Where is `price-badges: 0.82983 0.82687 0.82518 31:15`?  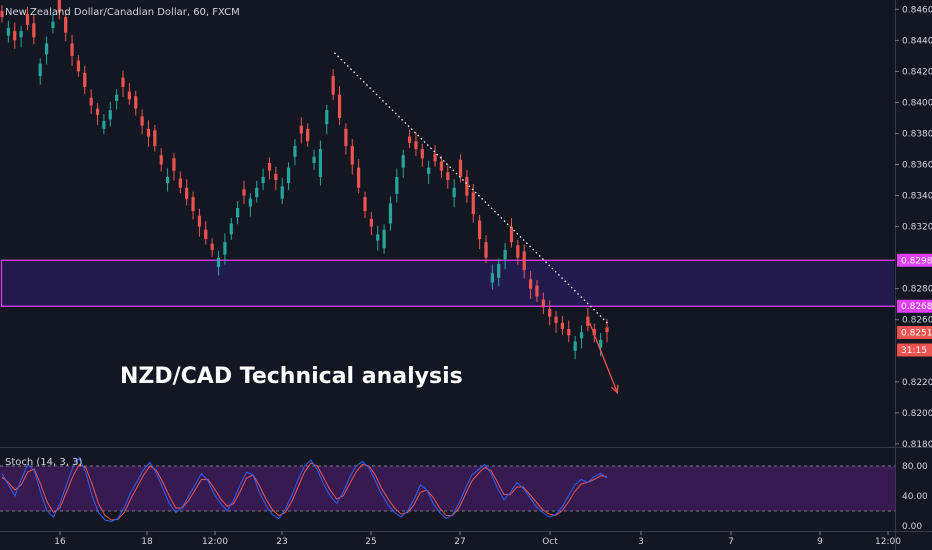 price-badges: 0.82983 0.82687 0.82518 31:15 is located at coordinates (914, 305).